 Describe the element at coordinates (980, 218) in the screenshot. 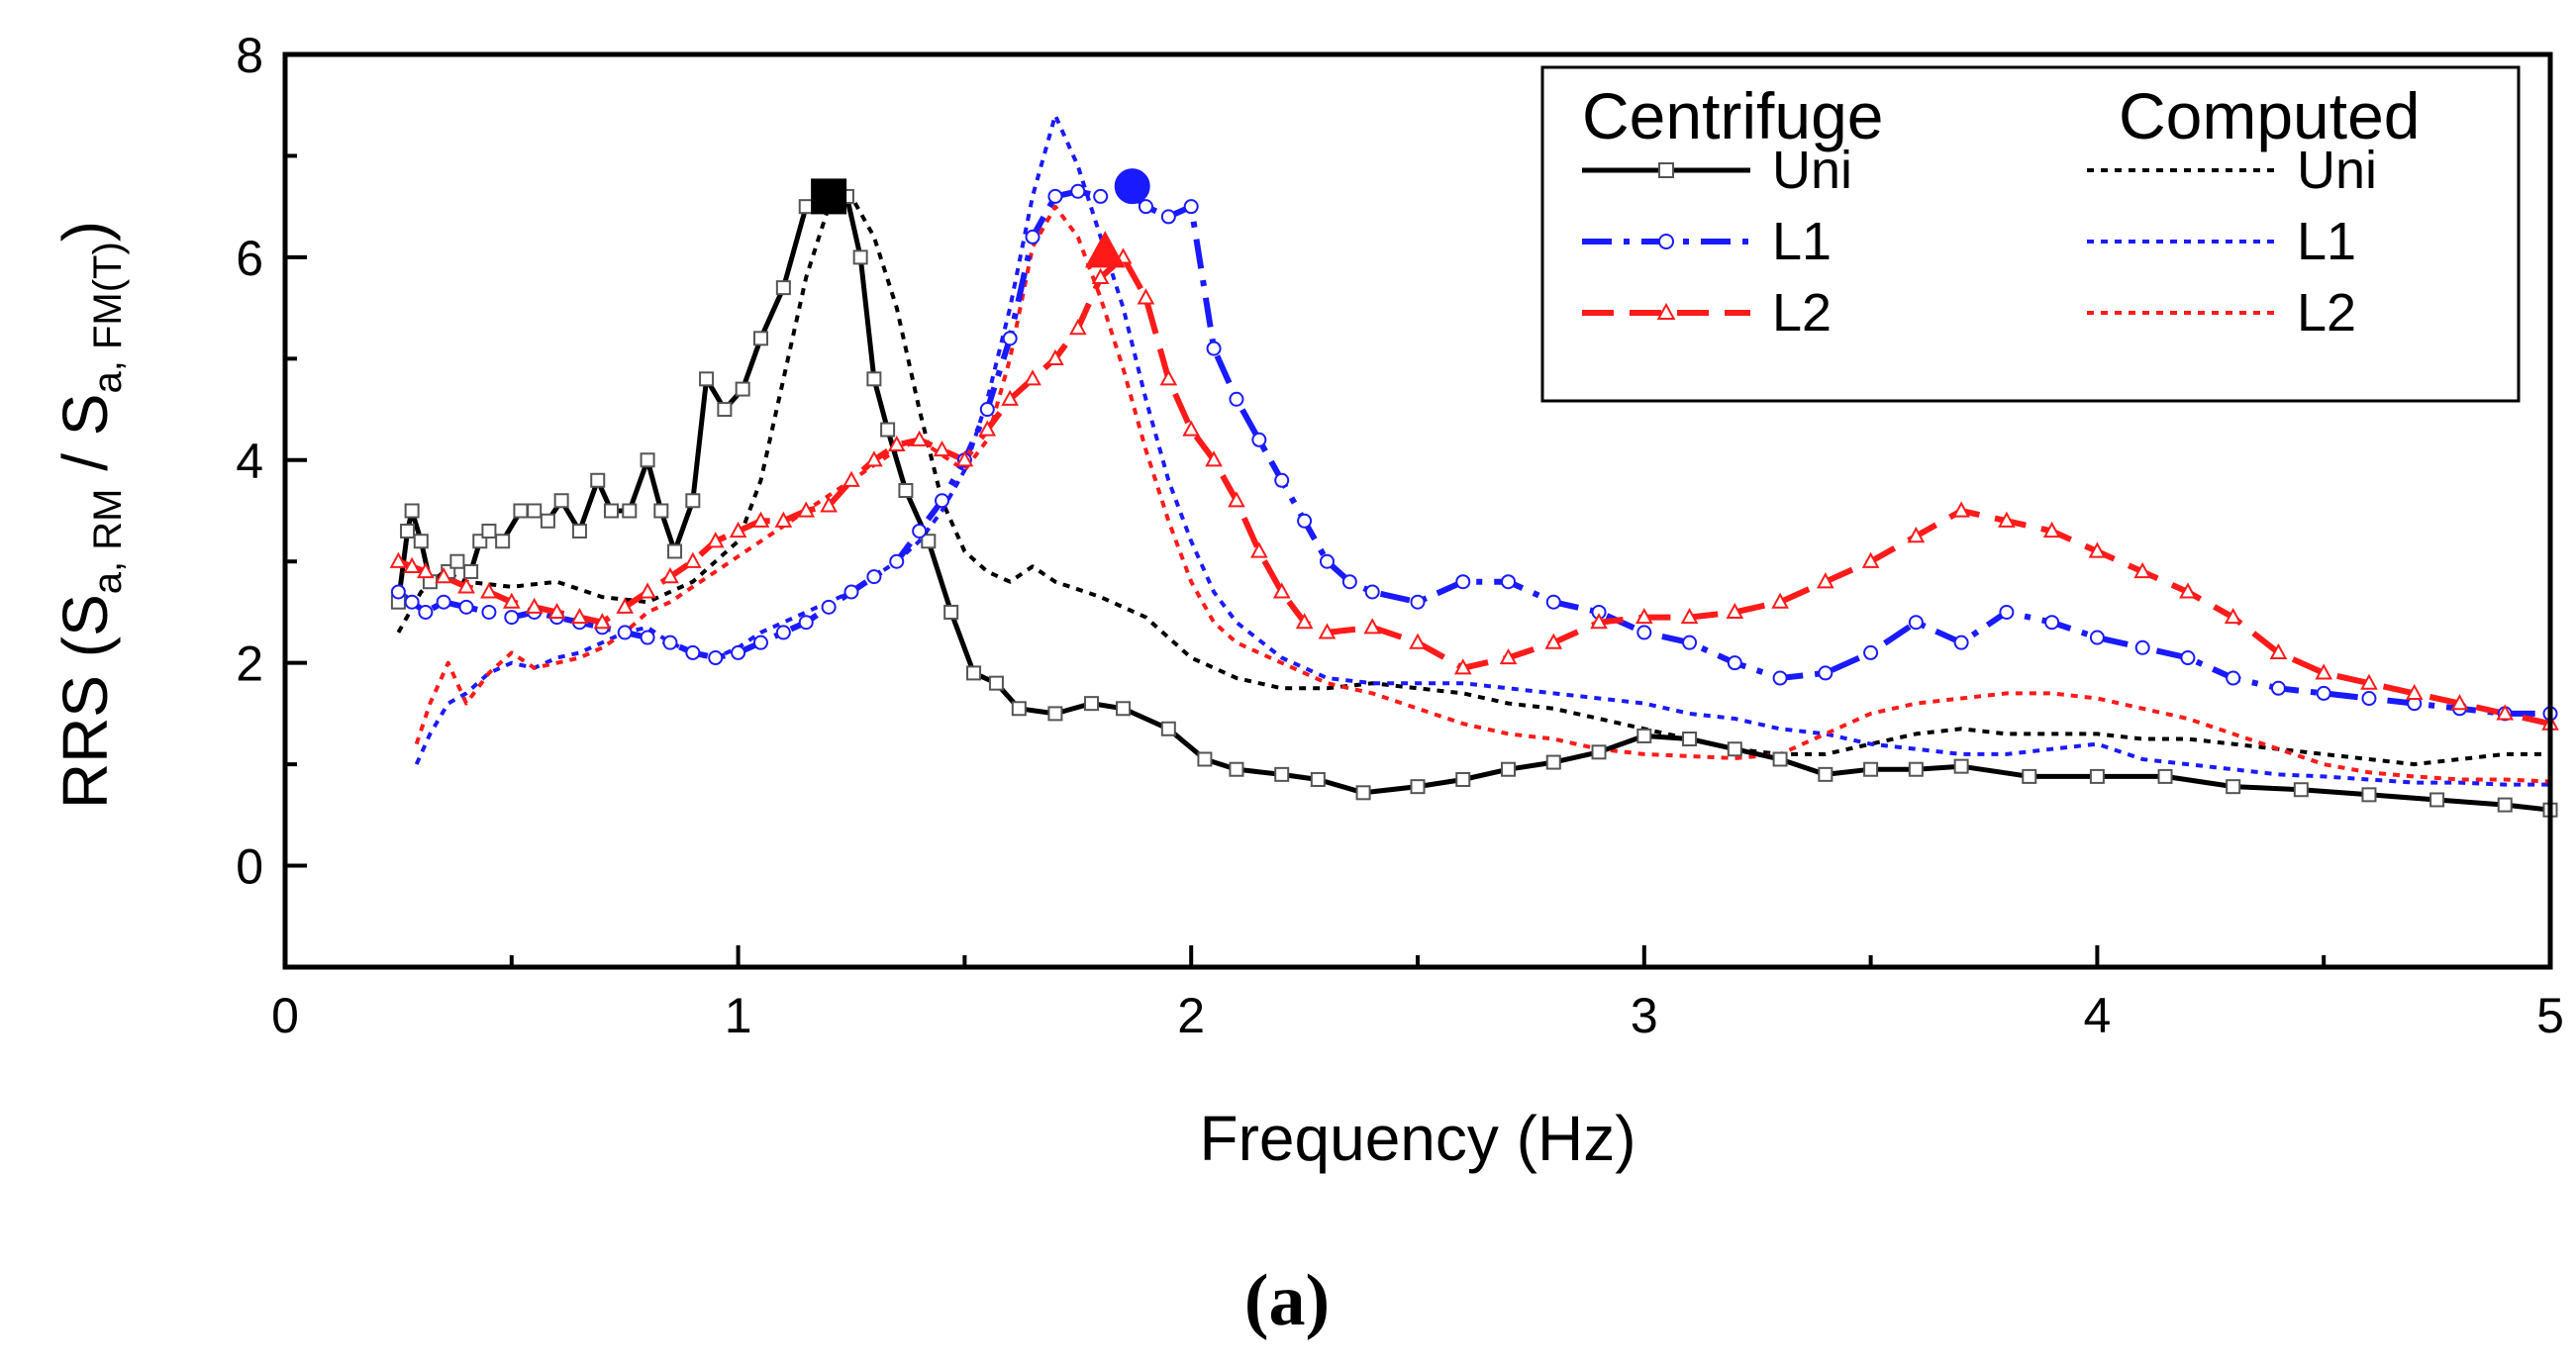

I see `peak-markers` at that location.